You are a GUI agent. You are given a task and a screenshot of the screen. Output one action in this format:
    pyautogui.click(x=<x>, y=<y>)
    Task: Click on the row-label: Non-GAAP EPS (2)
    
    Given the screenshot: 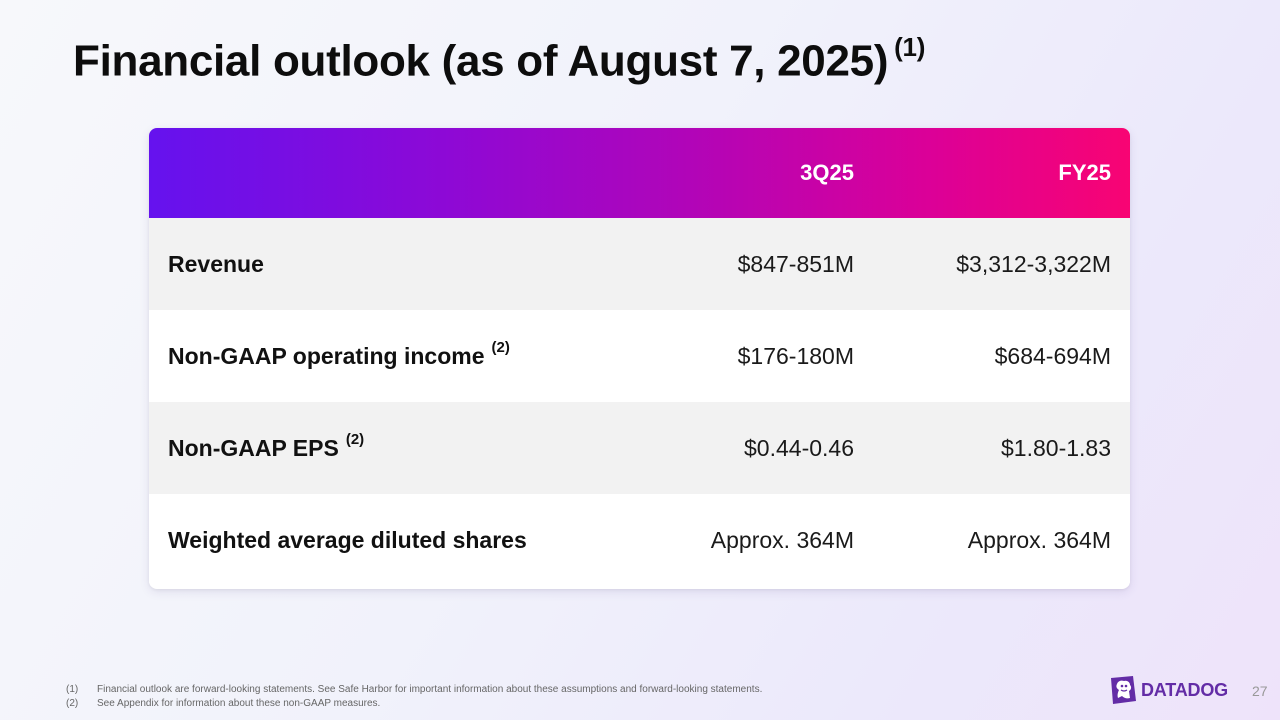 What is the action you would take?
    pyautogui.click(x=266, y=448)
    